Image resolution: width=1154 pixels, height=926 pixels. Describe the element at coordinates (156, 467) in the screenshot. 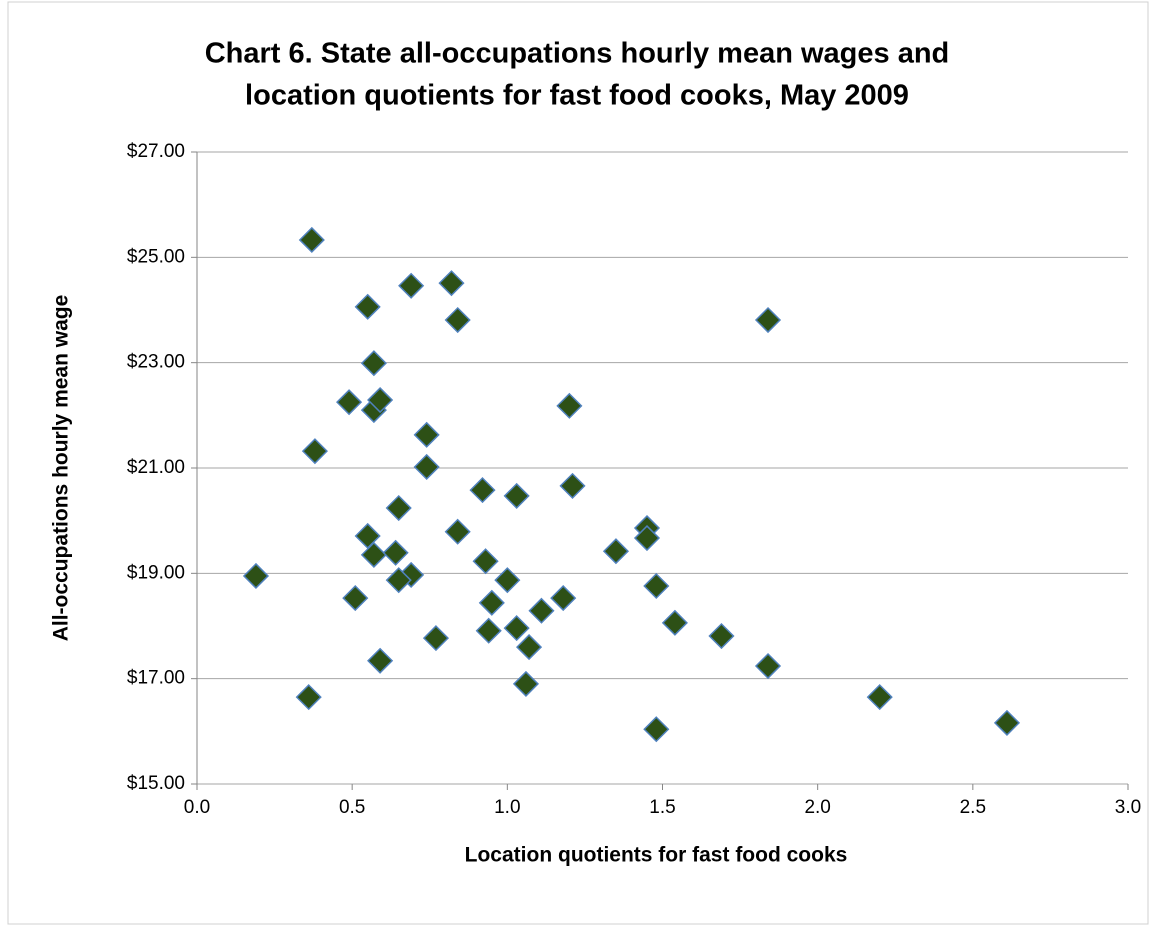

I see `y-tick-label: $21.00` at that location.